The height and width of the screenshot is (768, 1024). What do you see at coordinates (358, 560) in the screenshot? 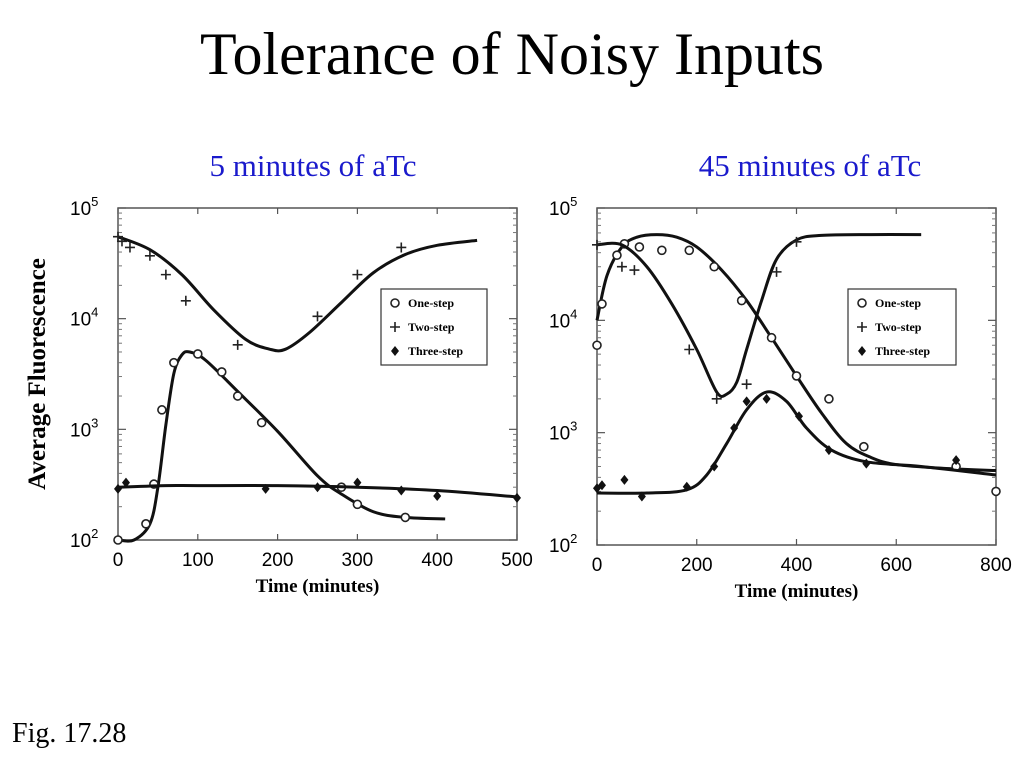
I see `x-tick-label: 300` at bounding box center [358, 560].